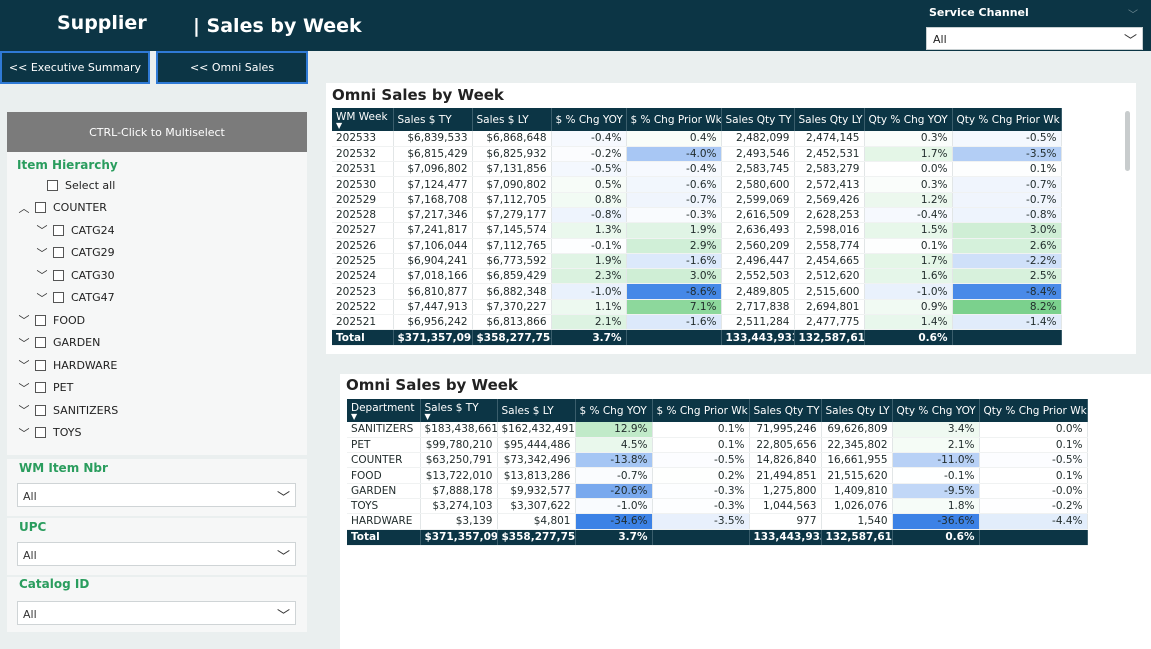 The height and width of the screenshot is (649, 1151). Describe the element at coordinates (72, 185) in the screenshot. I see `hierarchy-item: Select all` at that location.